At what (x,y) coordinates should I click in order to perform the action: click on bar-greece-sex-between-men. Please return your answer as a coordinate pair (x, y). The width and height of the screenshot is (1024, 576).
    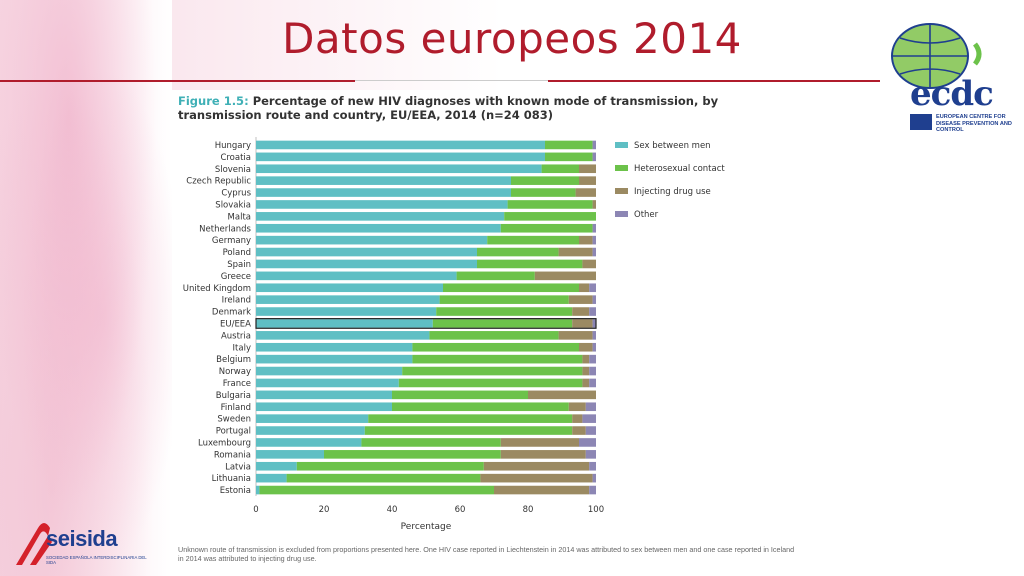
    Looking at the image, I should click on (356, 276).